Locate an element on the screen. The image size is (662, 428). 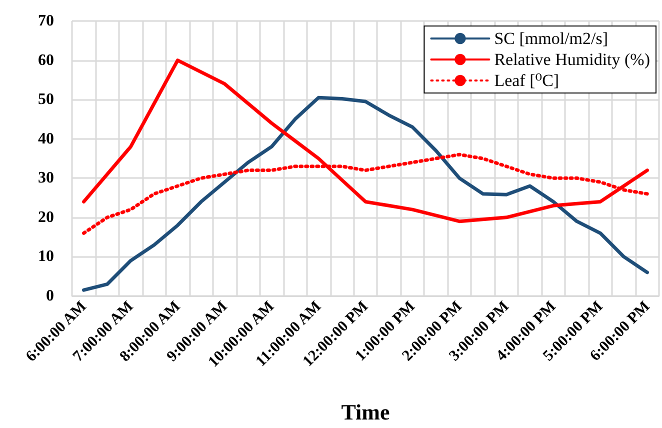
legend-label: Leaf [⁰C] is located at coordinates (527, 80).